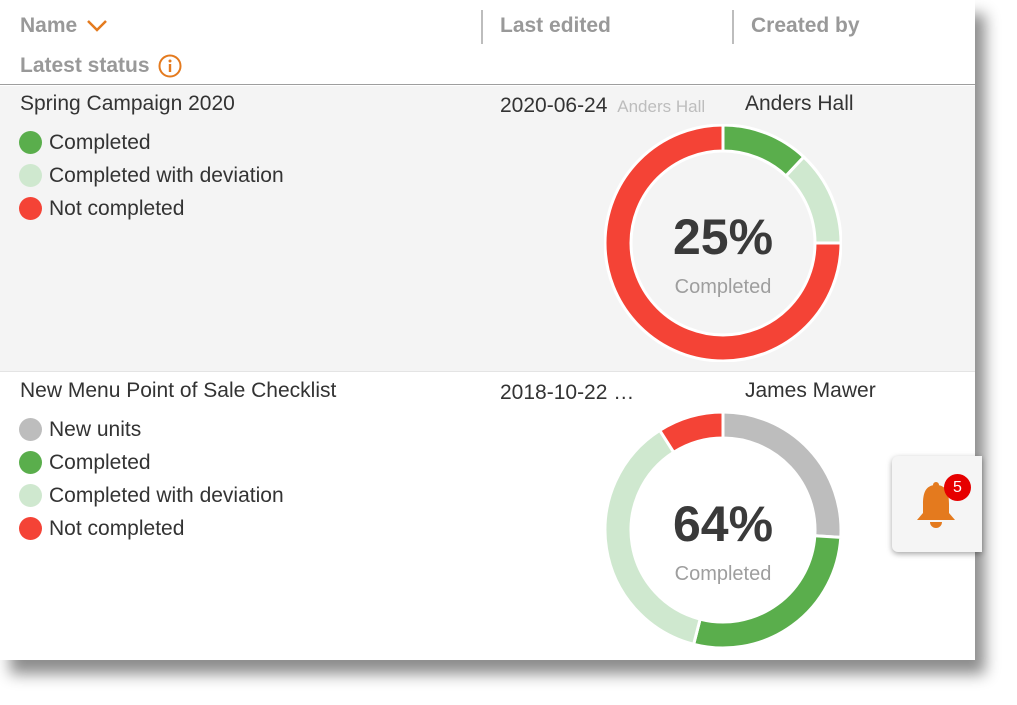  I want to click on created-by-column-header: Created by, so click(805, 25).